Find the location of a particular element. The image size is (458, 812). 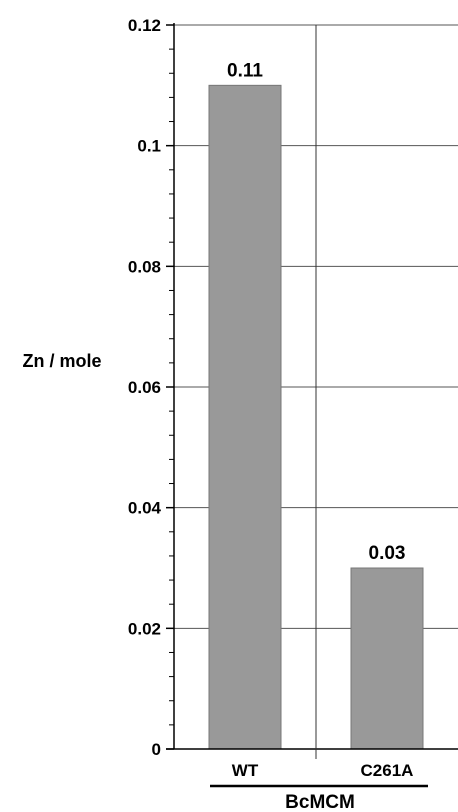

group-label: BcMCM is located at coordinates (320, 802).